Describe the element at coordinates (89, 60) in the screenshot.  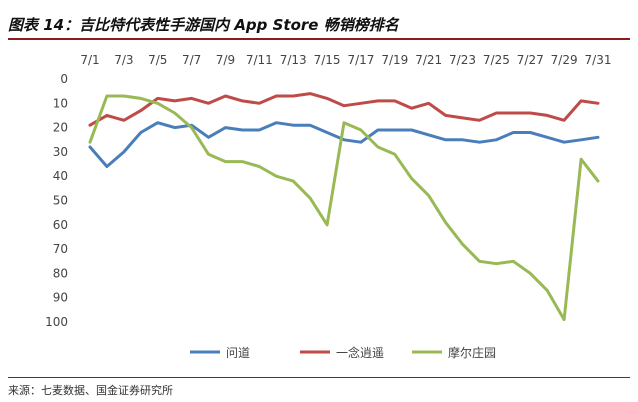
I see `x-tick-label: 7/1` at that location.